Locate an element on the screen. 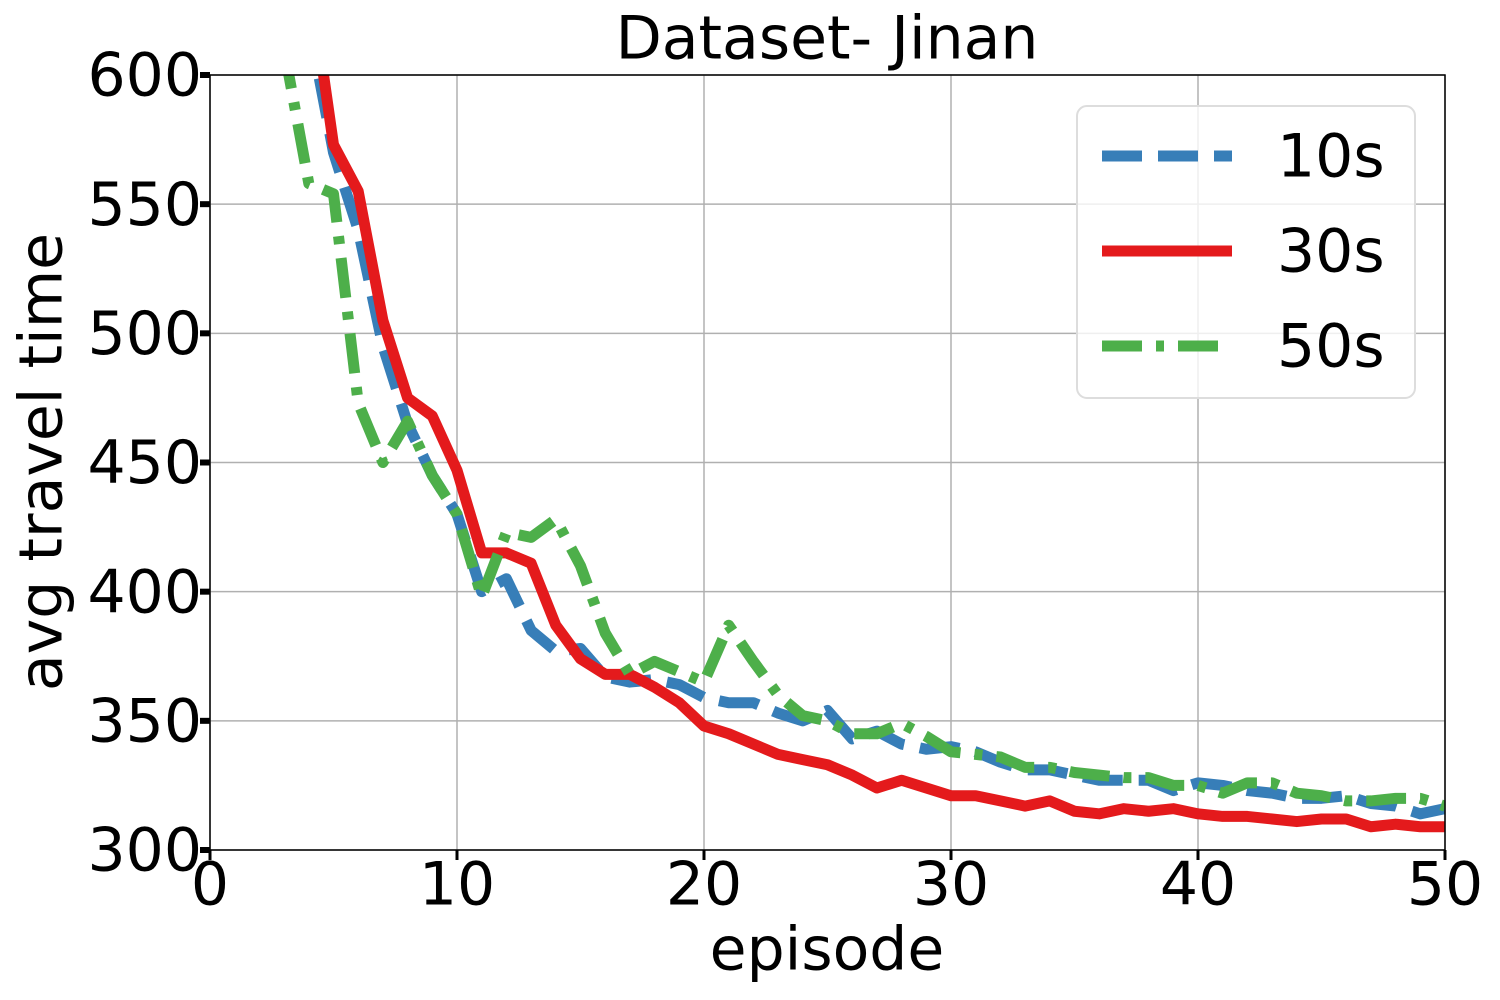 This screenshot has height=1000, width=1500. legend: 10s 30s 50s is located at coordinates (1246, 252).